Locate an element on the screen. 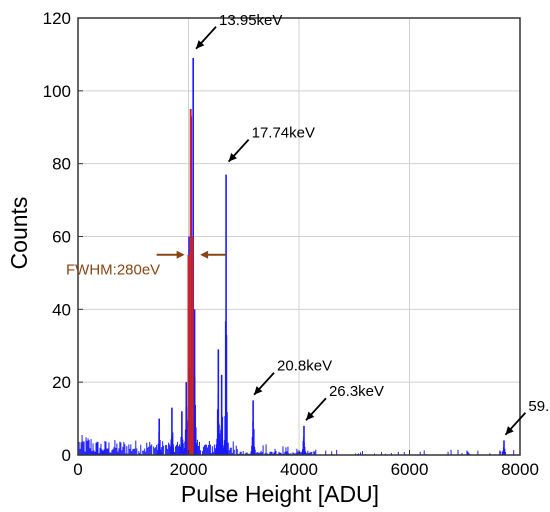 The height and width of the screenshot is (512, 550). x-tick-label: 6000 is located at coordinates (410, 469).